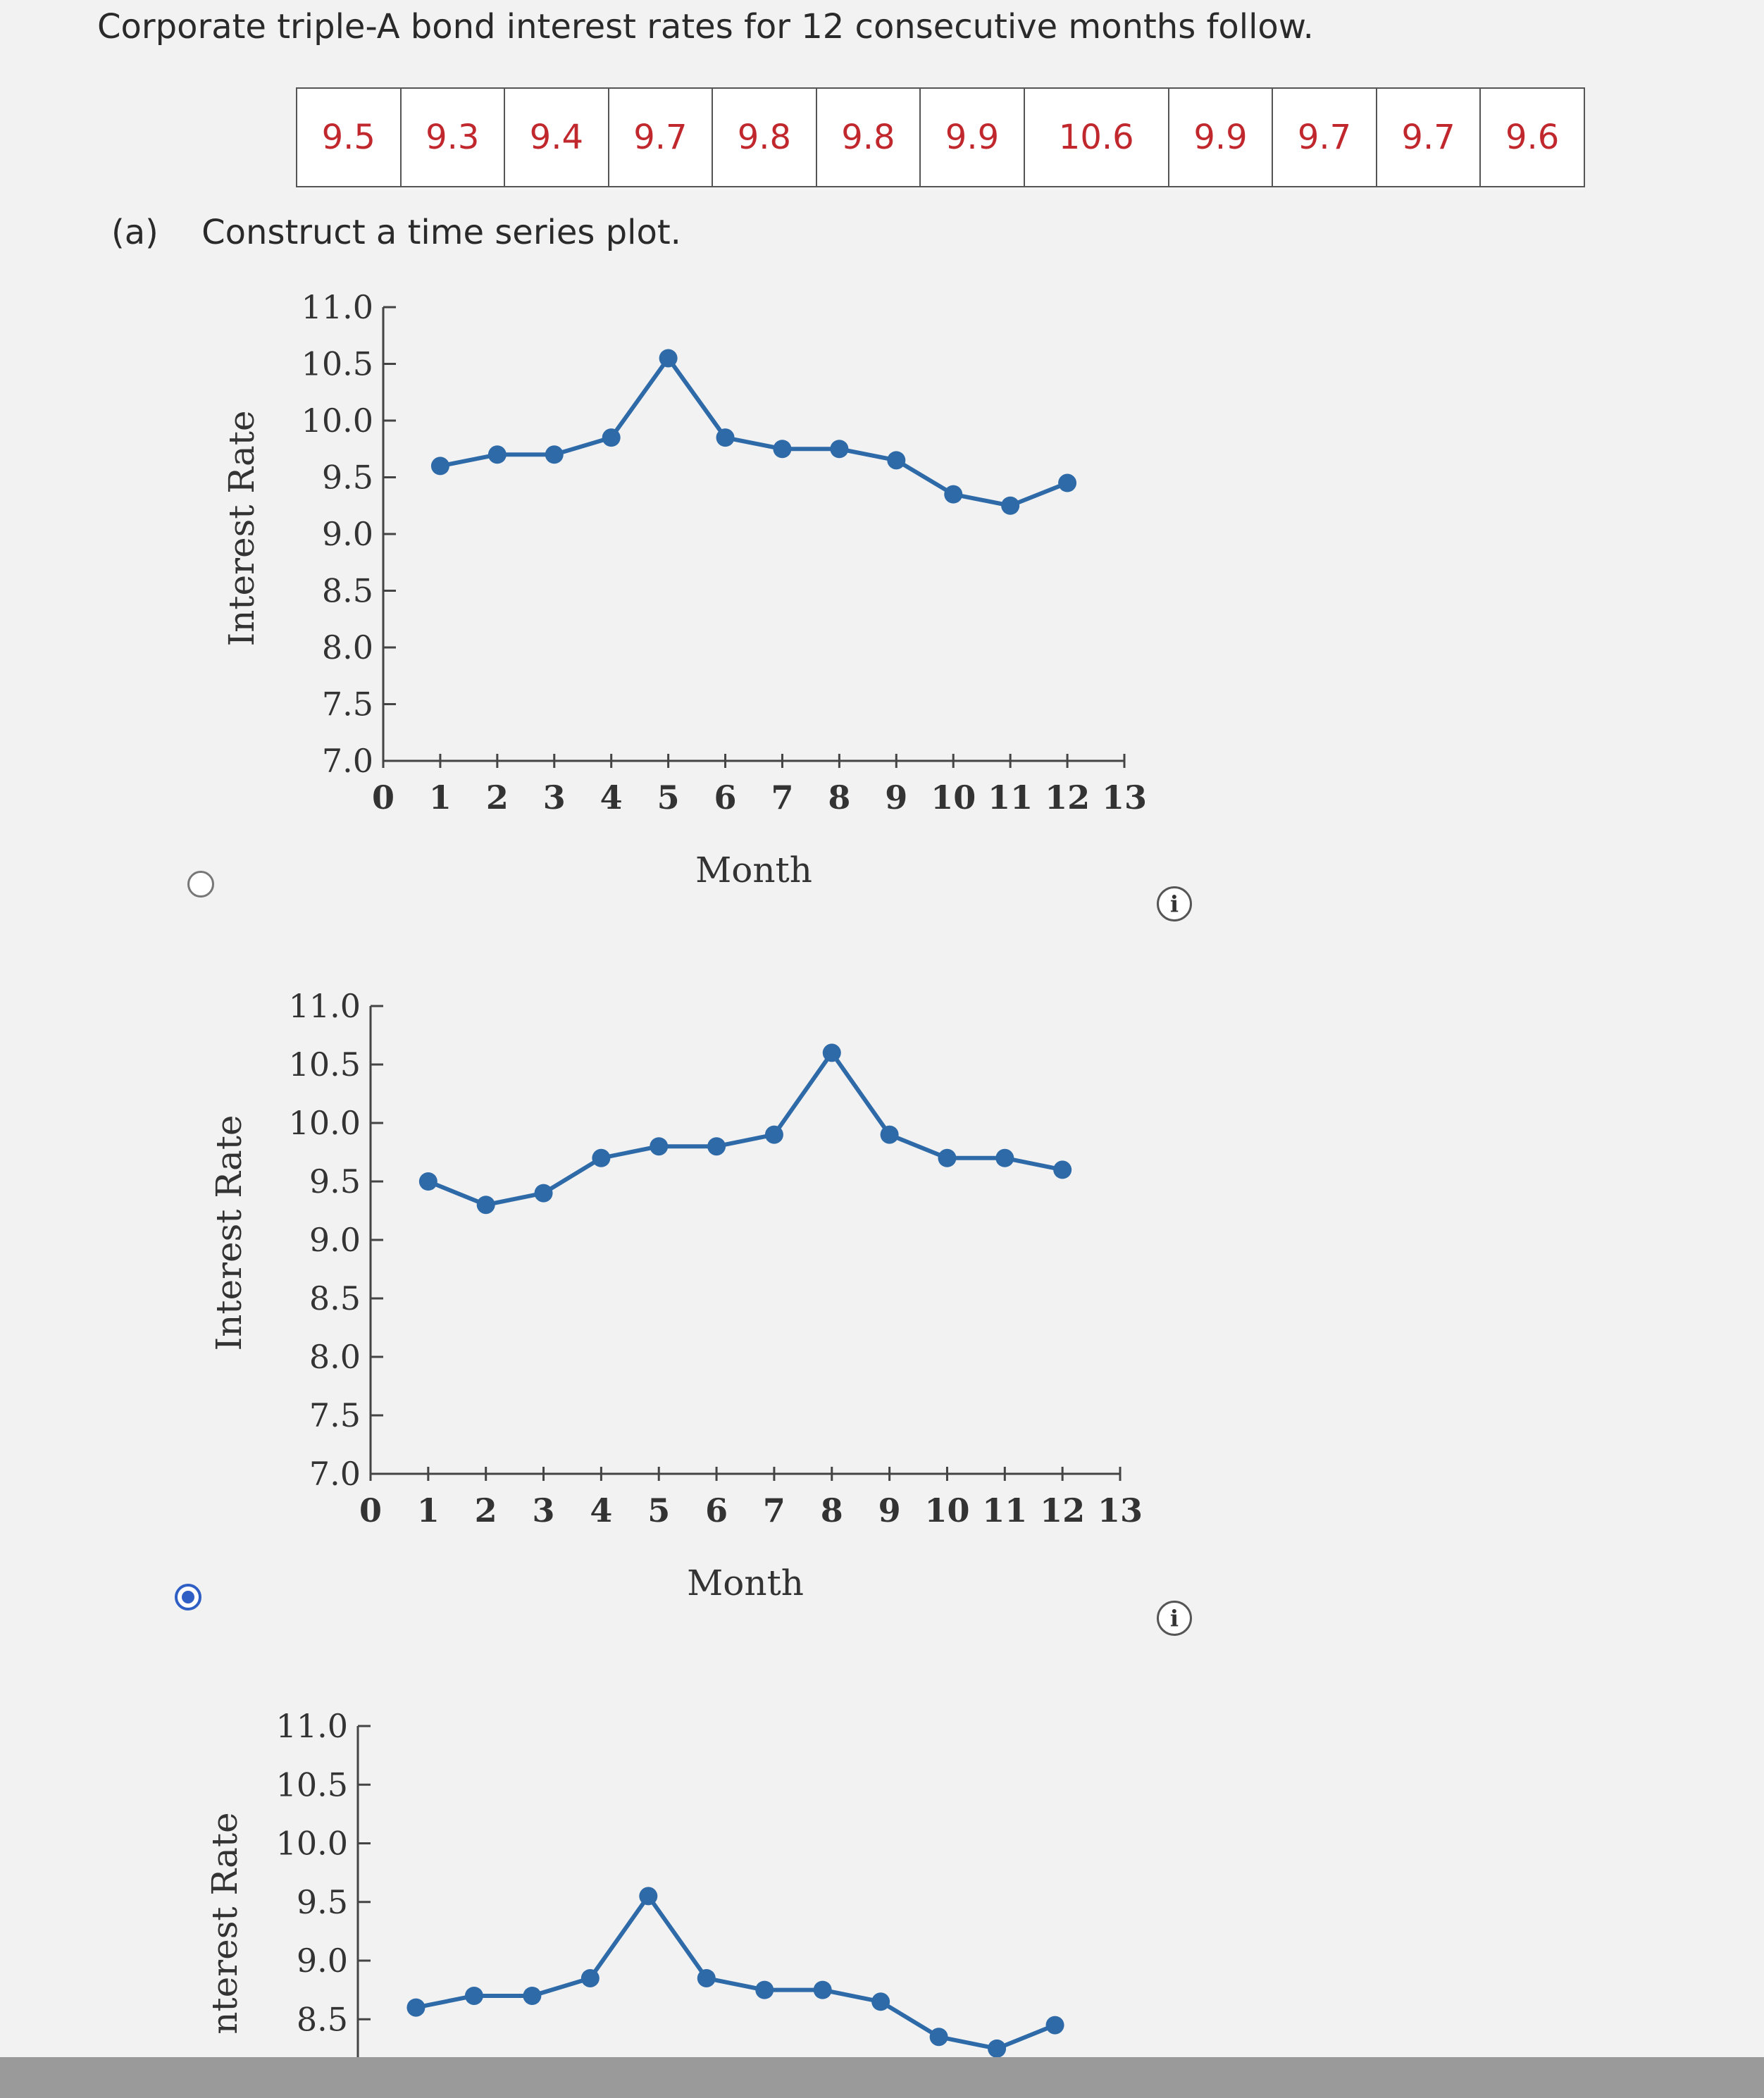  What do you see at coordinates (348, 704) in the screenshot?
I see `y-tick-label: 7.5` at bounding box center [348, 704].